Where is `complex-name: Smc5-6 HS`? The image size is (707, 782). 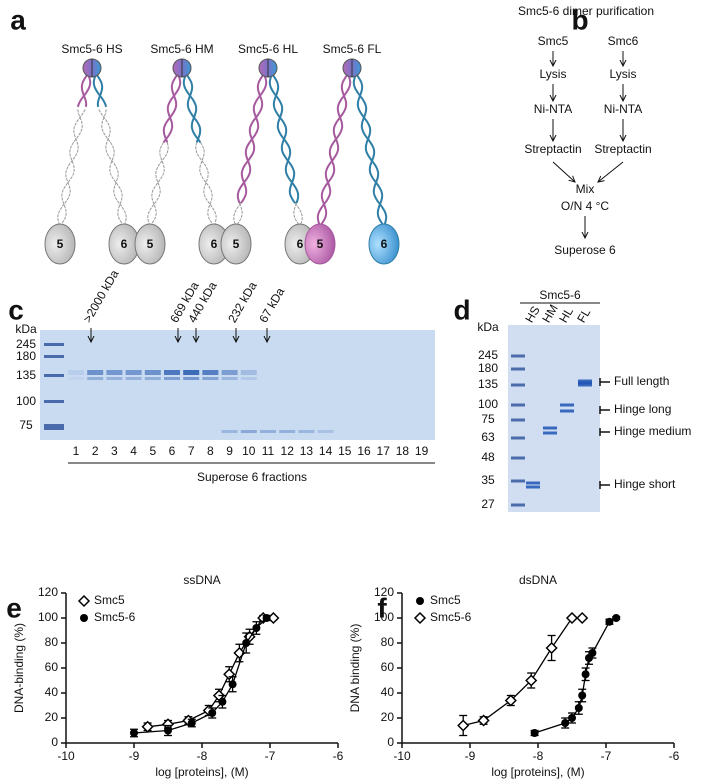 complex-name: Smc5-6 HS is located at coordinates (91, 49).